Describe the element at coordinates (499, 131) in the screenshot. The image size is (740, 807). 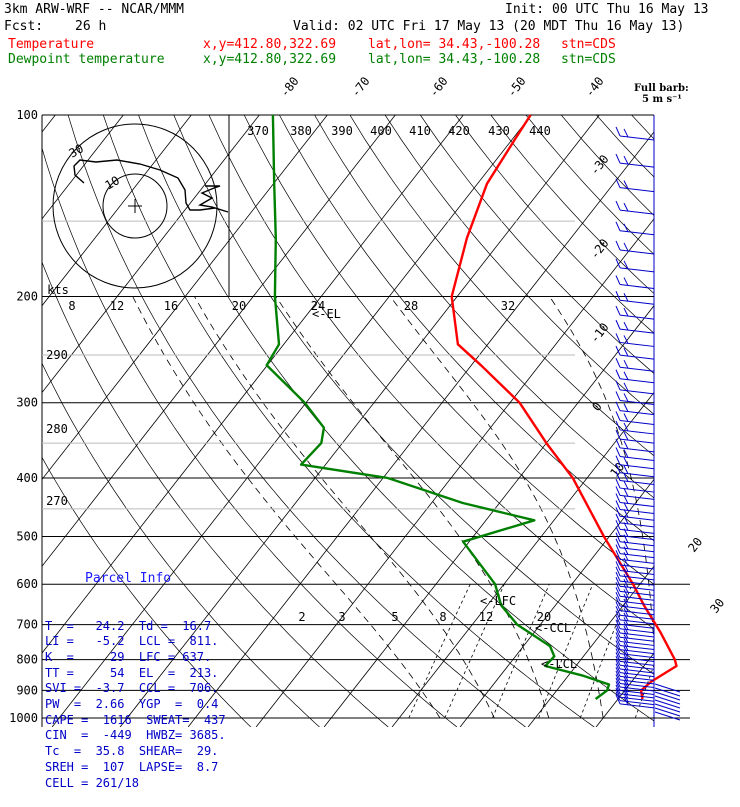
I see `theta-label: 430` at that location.